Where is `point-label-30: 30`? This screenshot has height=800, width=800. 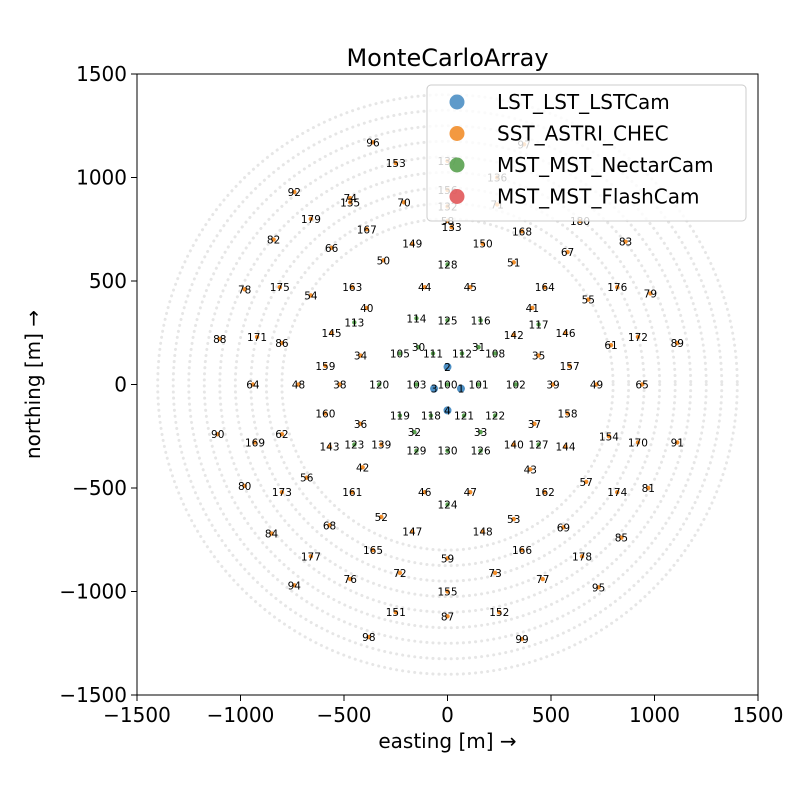
point-label-30: 30 is located at coordinates (418, 348).